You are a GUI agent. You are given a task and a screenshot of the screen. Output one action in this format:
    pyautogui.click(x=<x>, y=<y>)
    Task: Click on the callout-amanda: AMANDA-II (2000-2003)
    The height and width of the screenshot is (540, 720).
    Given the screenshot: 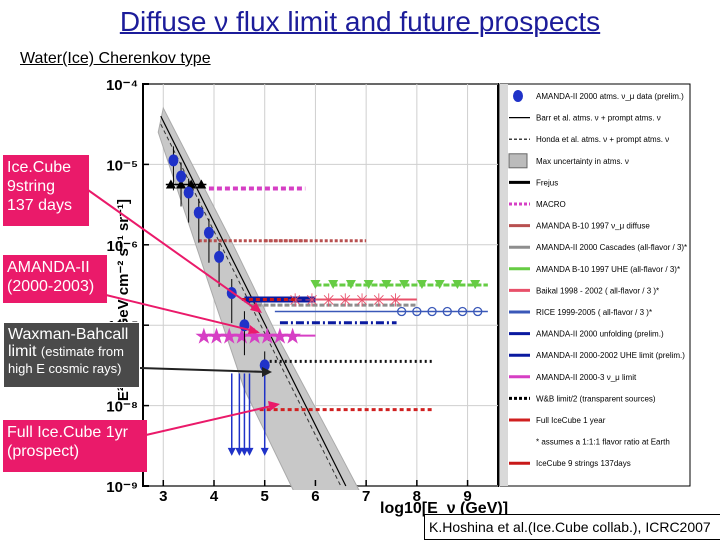 What is the action you would take?
    pyautogui.click(x=55, y=279)
    